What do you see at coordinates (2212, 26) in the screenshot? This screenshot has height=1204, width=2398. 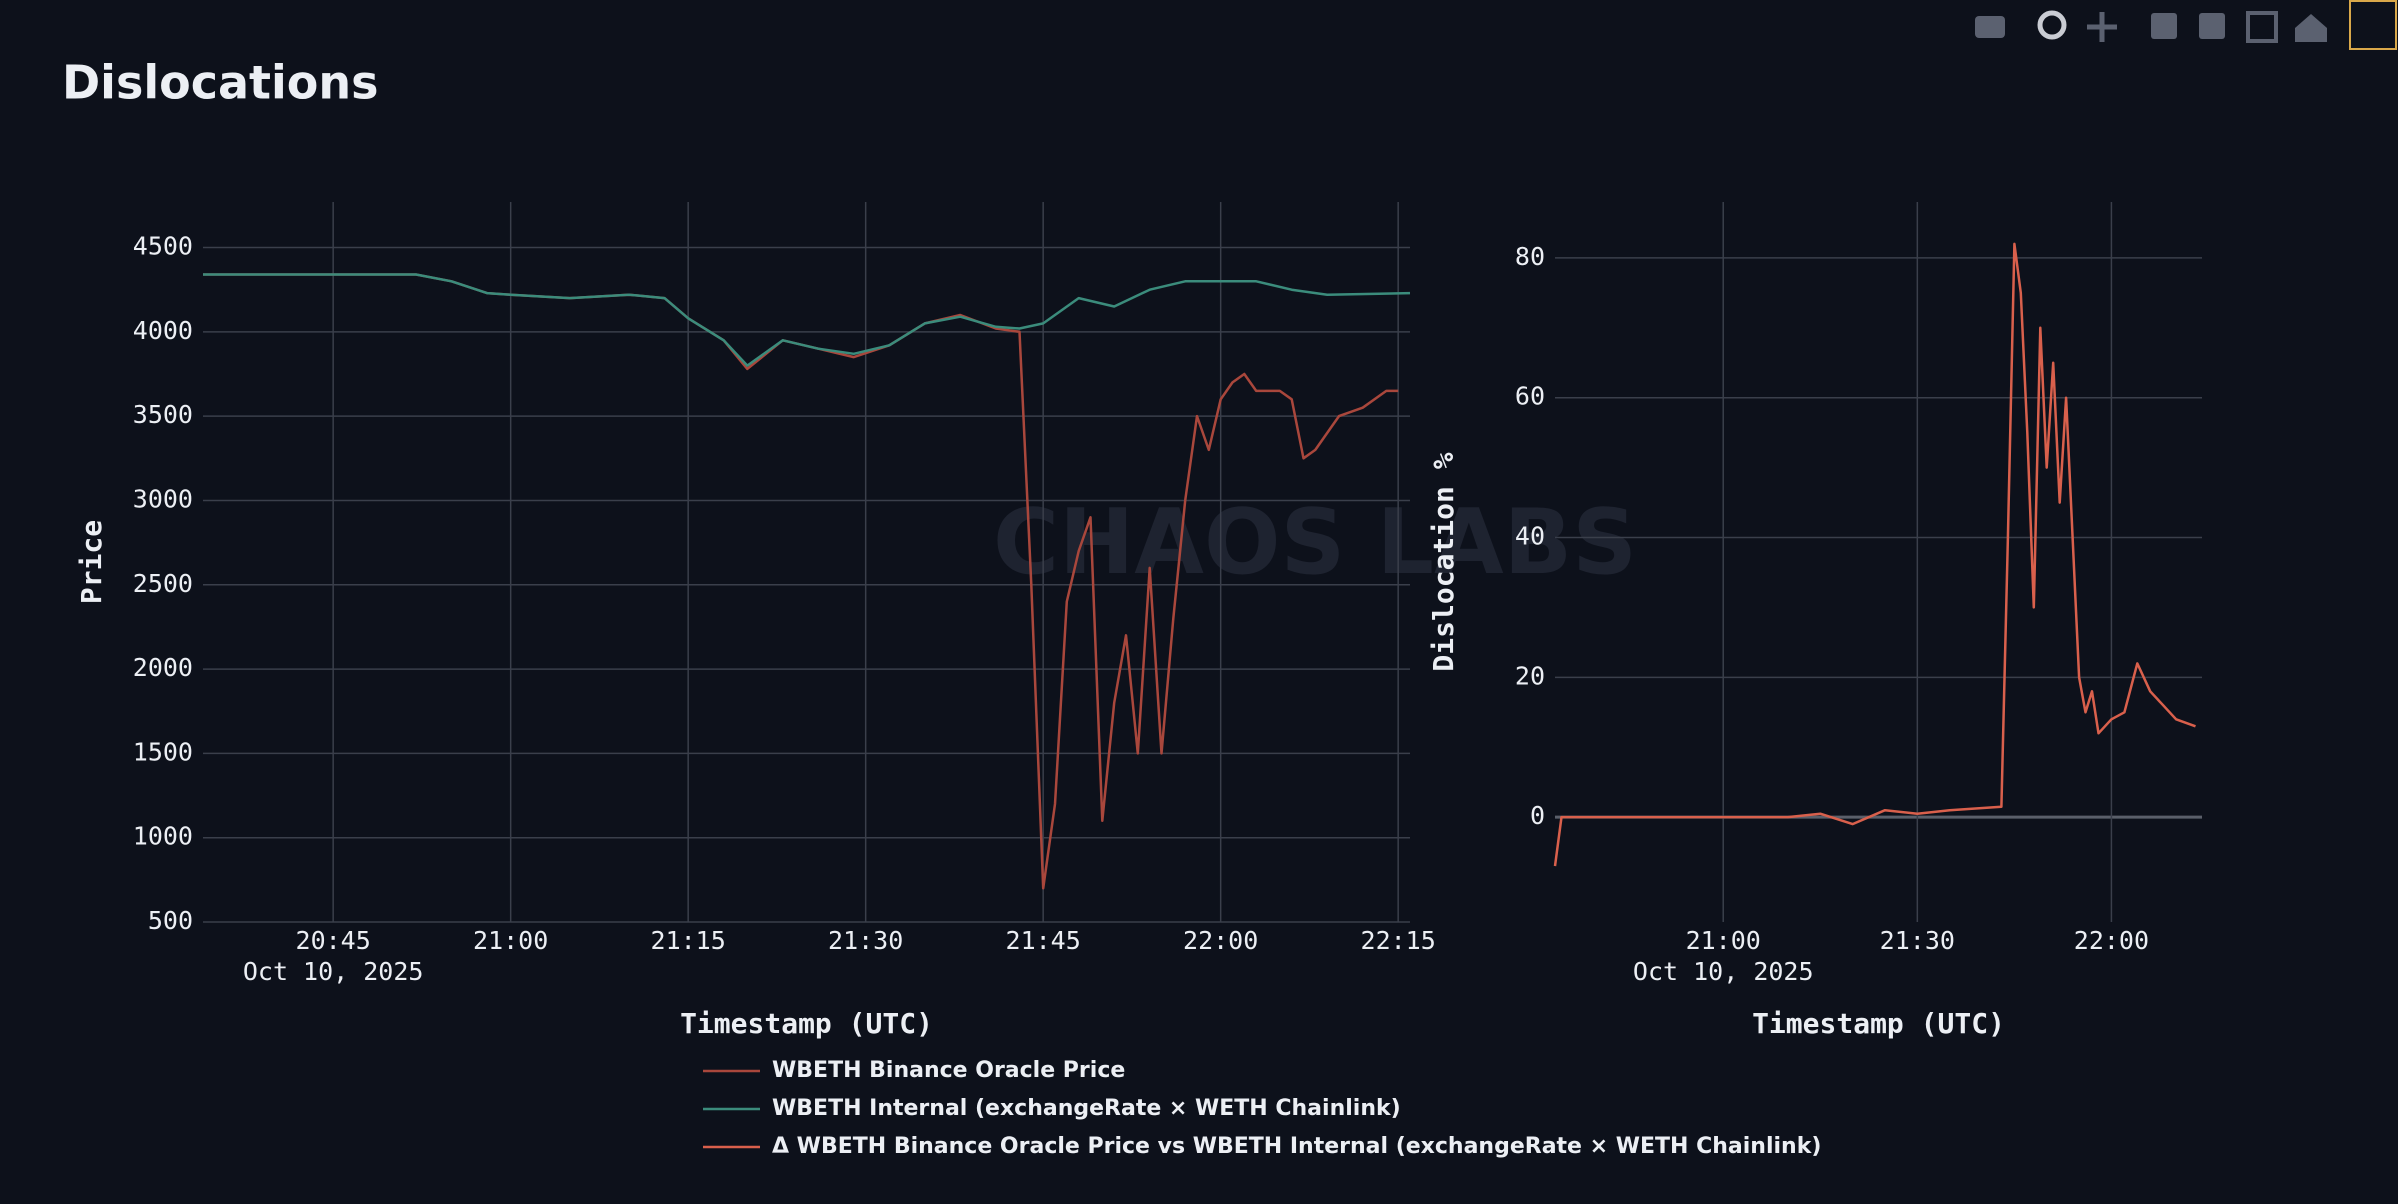 I see `zoom-out-icon` at bounding box center [2212, 26].